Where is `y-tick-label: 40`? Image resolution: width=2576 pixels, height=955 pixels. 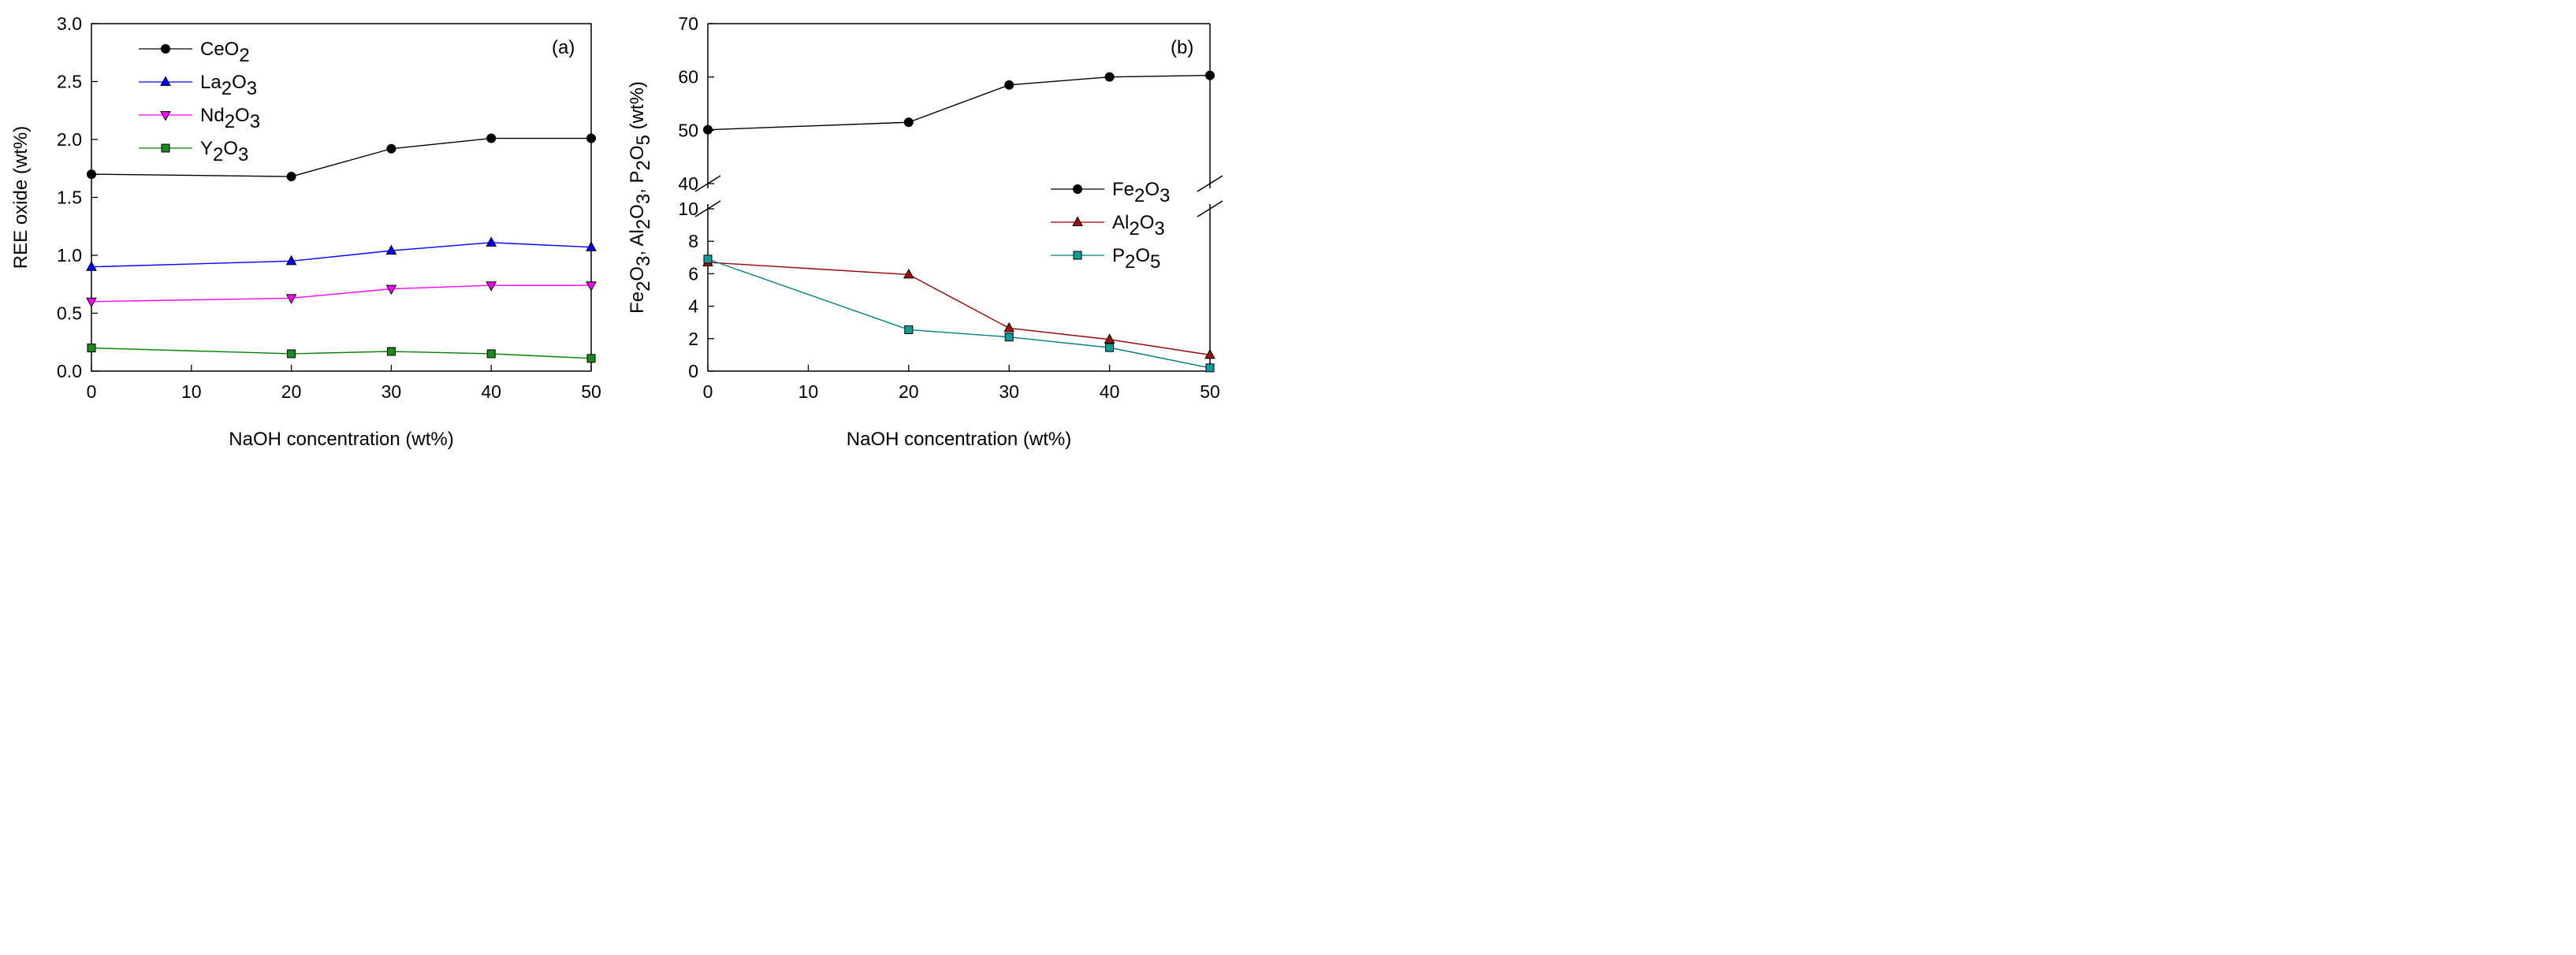 y-tick-label: 40 is located at coordinates (688, 183).